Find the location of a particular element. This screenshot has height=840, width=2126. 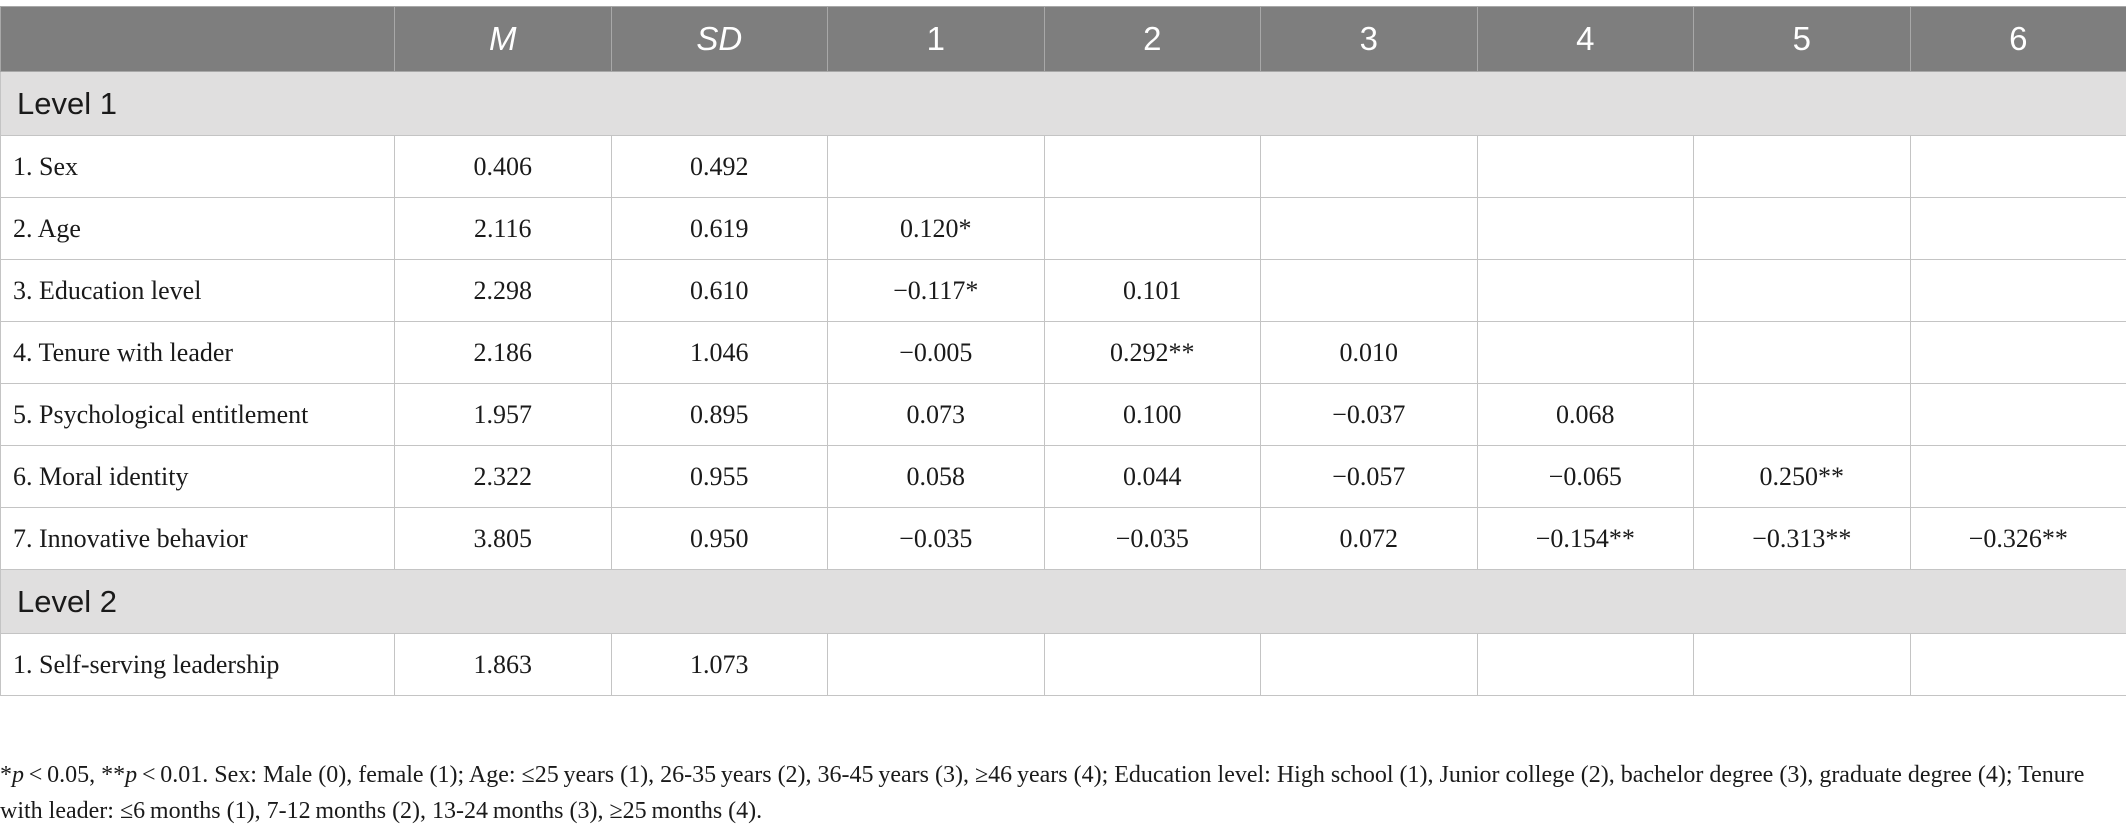

table-row: 3. Education level 2.298 0.610 −0.117* 0.101 is located at coordinates (1063, 290).